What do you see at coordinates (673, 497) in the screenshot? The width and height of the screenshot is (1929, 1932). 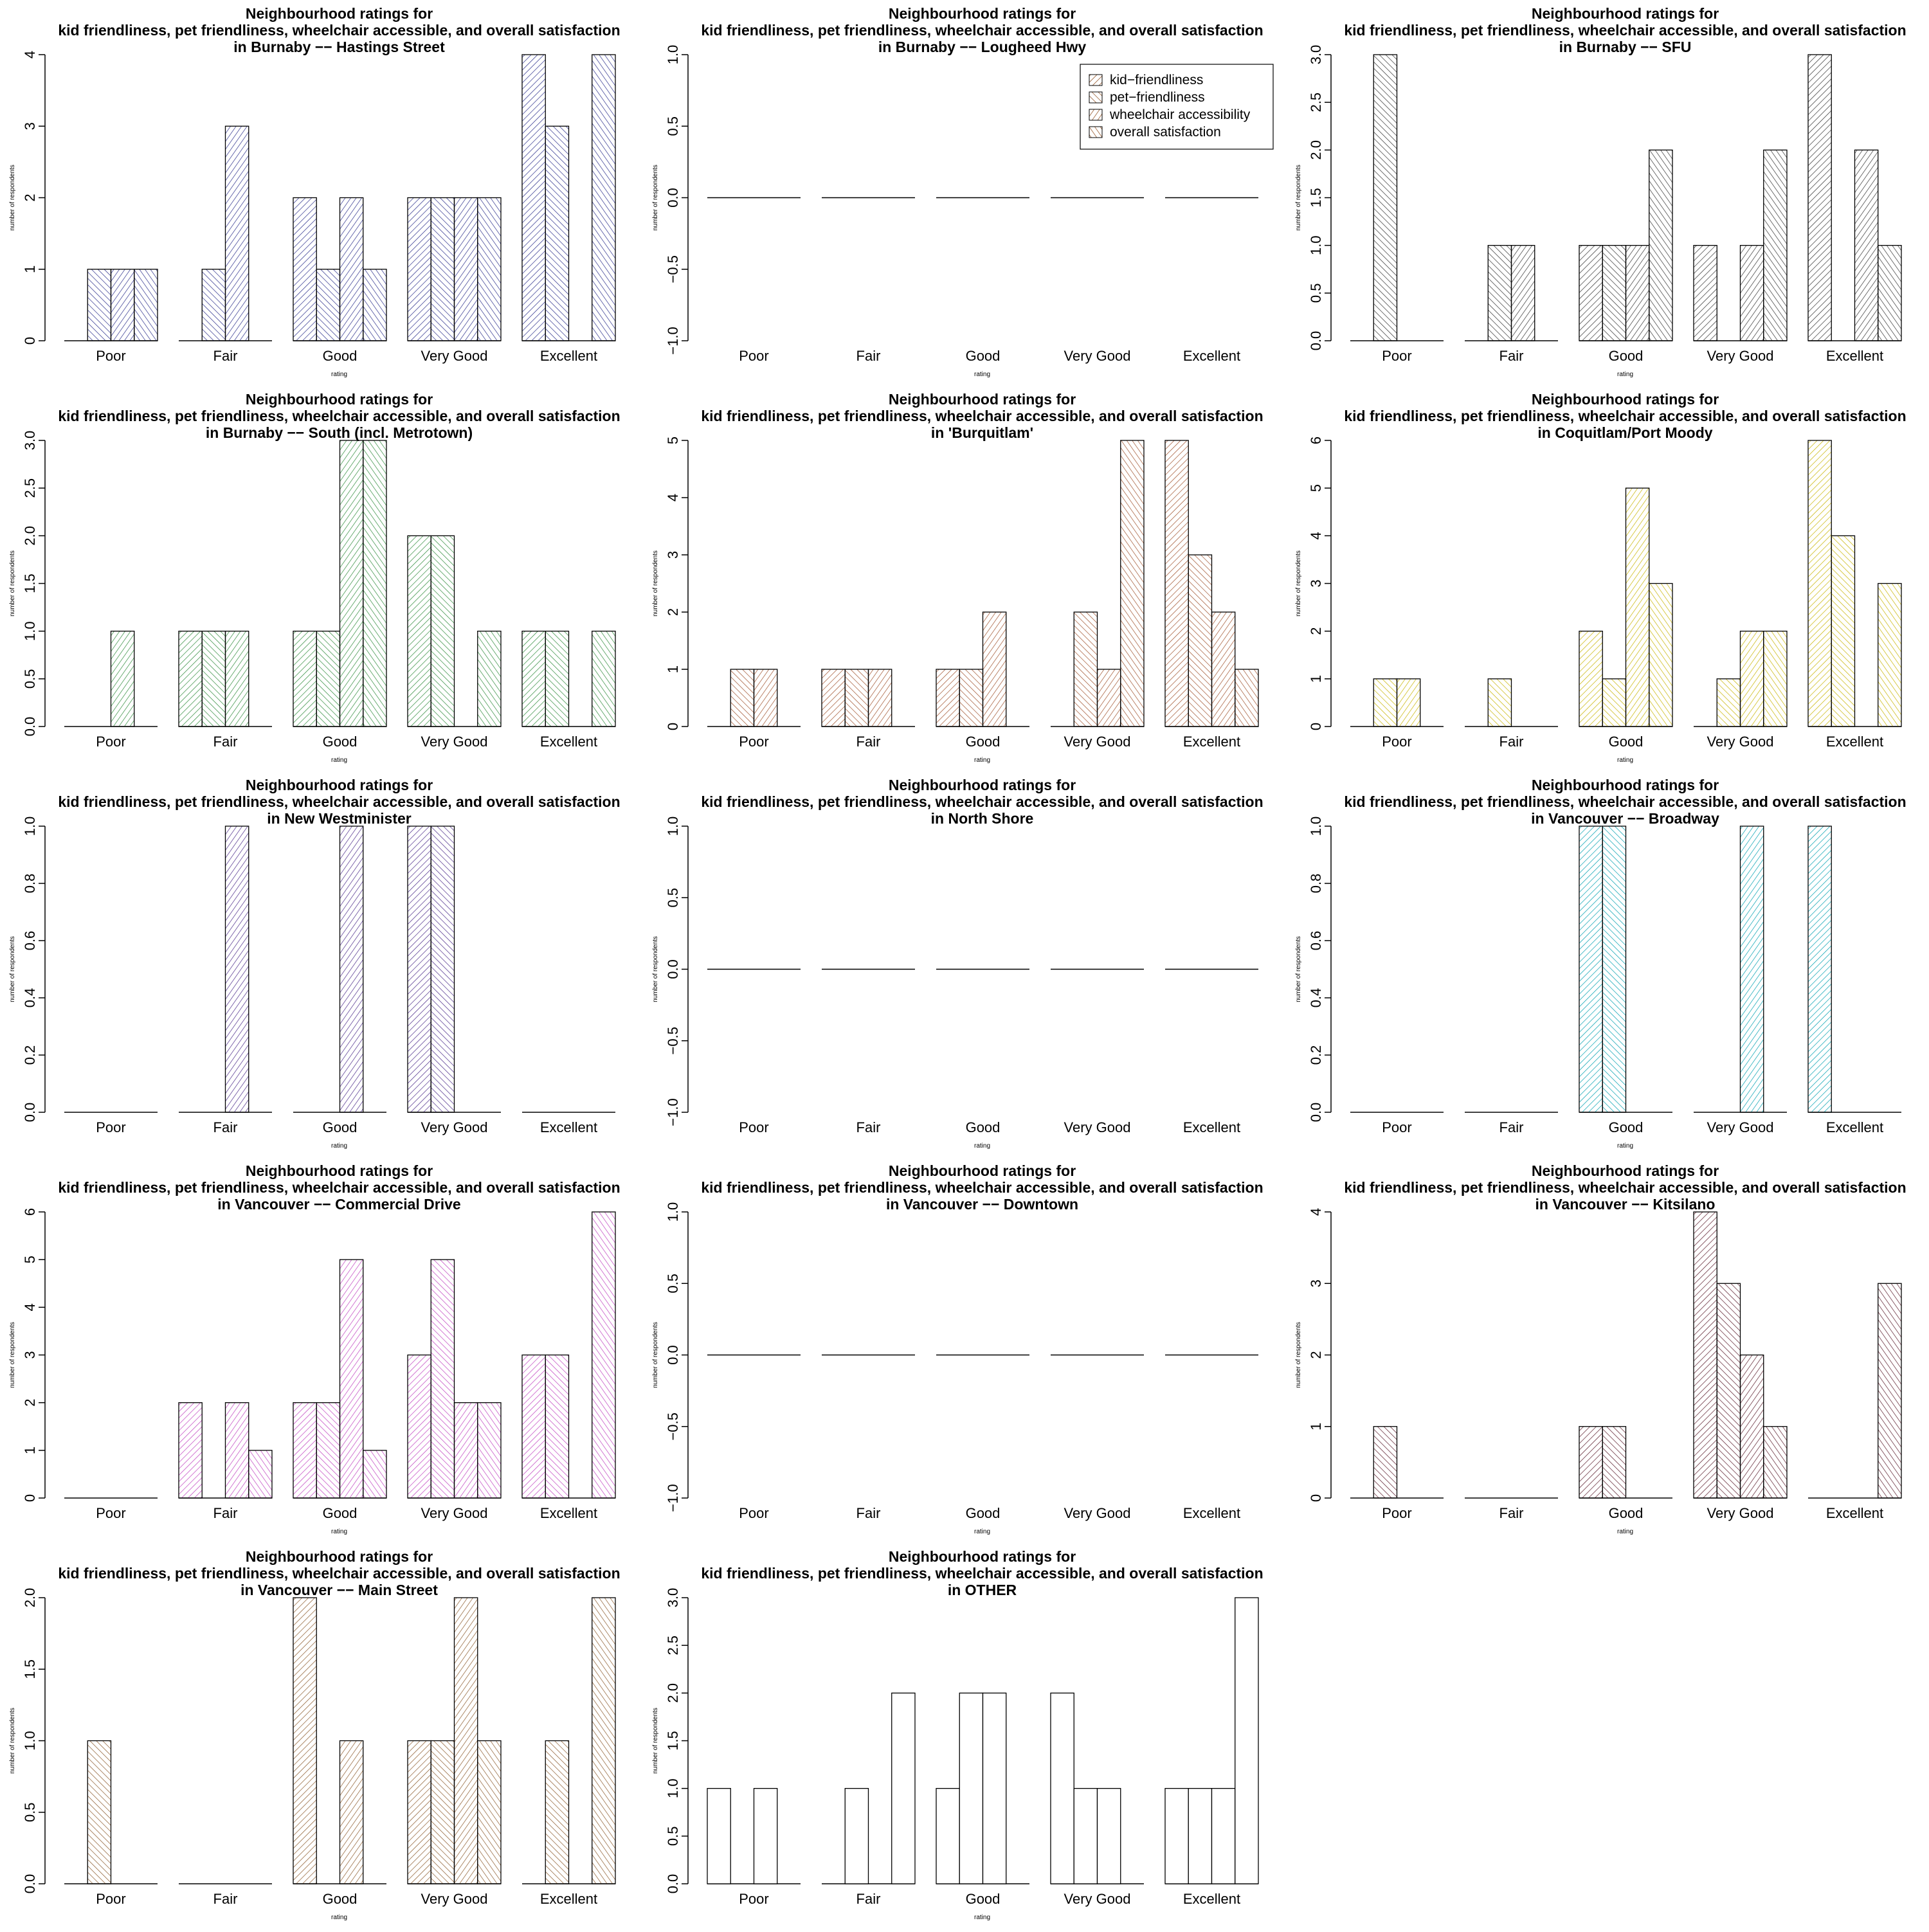 I see `y-tick-label: 4` at bounding box center [673, 497].